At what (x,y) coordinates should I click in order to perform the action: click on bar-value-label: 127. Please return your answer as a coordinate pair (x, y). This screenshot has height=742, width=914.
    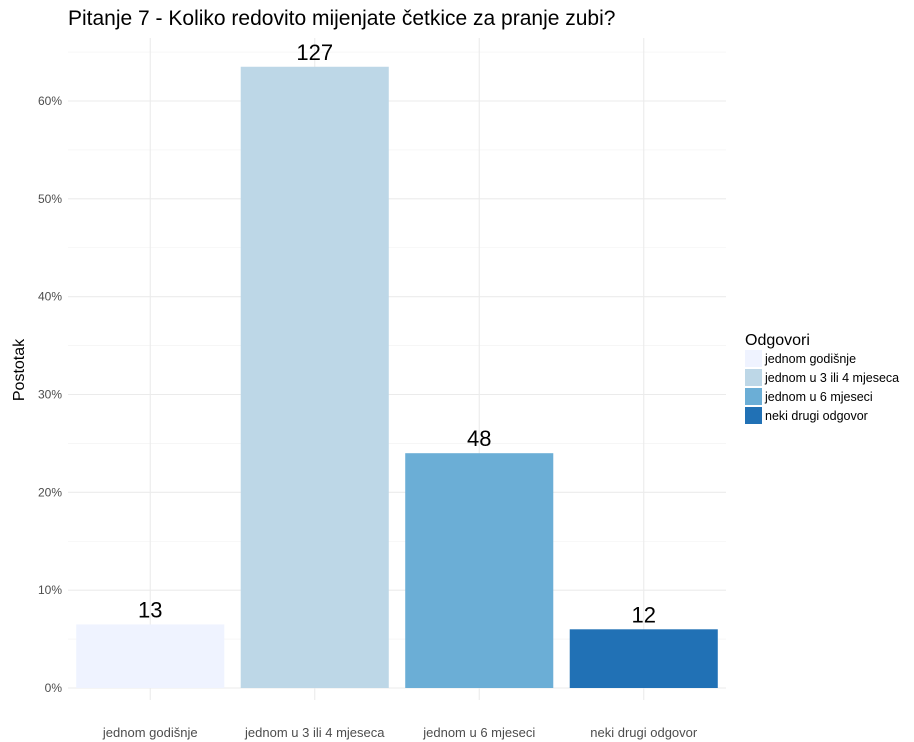
    Looking at the image, I should click on (314, 52).